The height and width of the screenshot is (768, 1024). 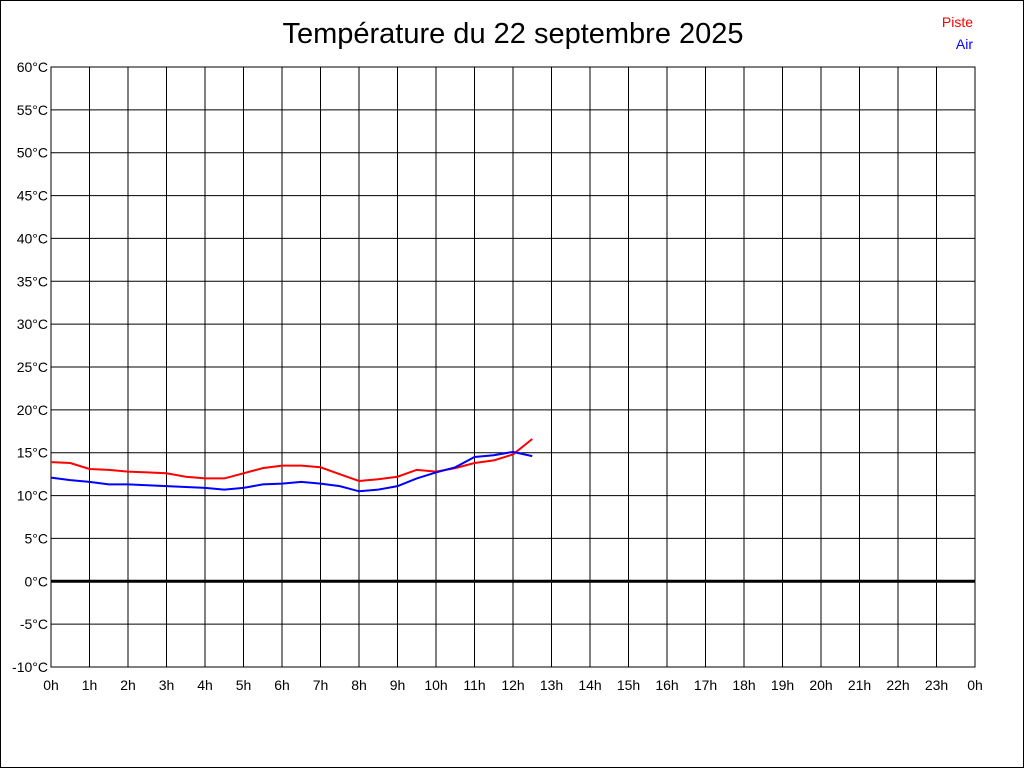 What do you see at coordinates (32, 110) in the screenshot?
I see `y-tick-label: 55°C` at bounding box center [32, 110].